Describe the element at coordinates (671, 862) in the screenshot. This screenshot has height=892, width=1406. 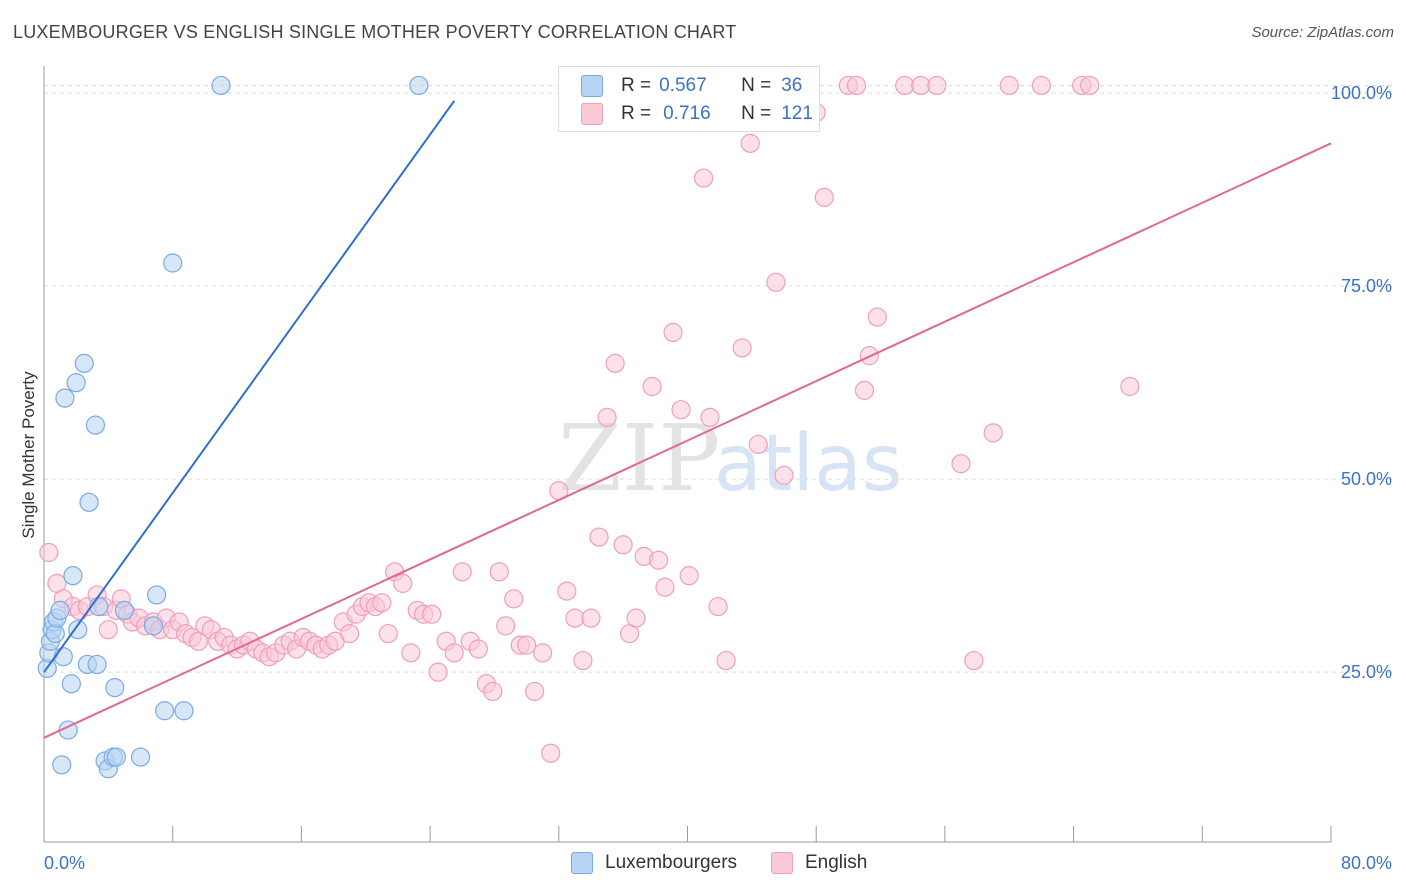
I see `bottom-legend-label: Luxembourgers` at that location.